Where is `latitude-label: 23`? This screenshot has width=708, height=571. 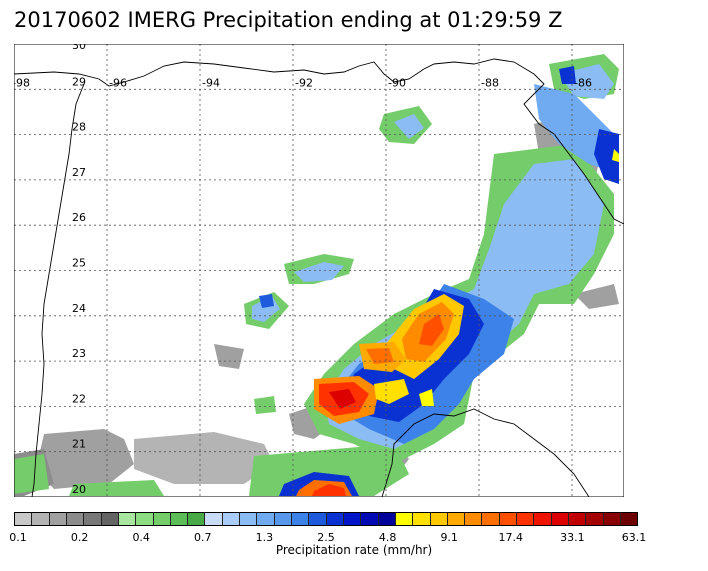 latitude-label: 23 is located at coordinates (79, 353).